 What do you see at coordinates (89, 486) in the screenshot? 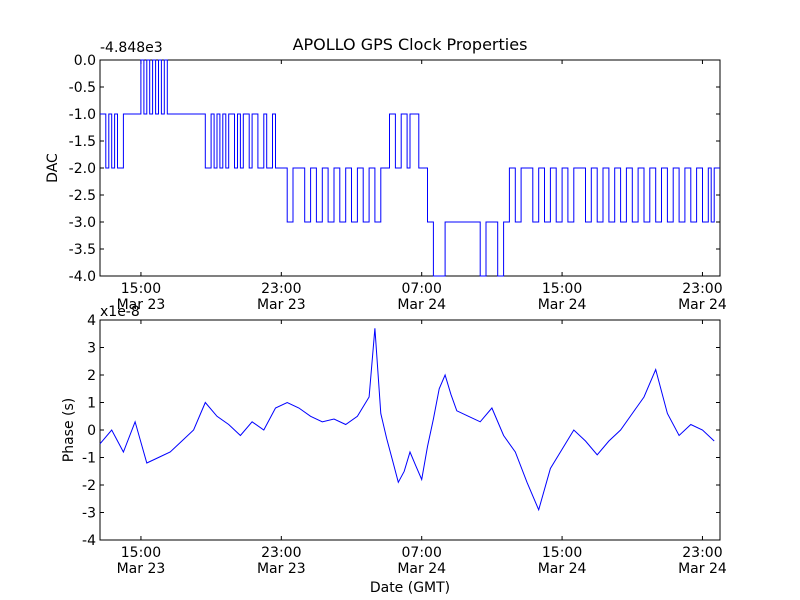
I see `phase-y-tick-label: -2` at bounding box center [89, 486].